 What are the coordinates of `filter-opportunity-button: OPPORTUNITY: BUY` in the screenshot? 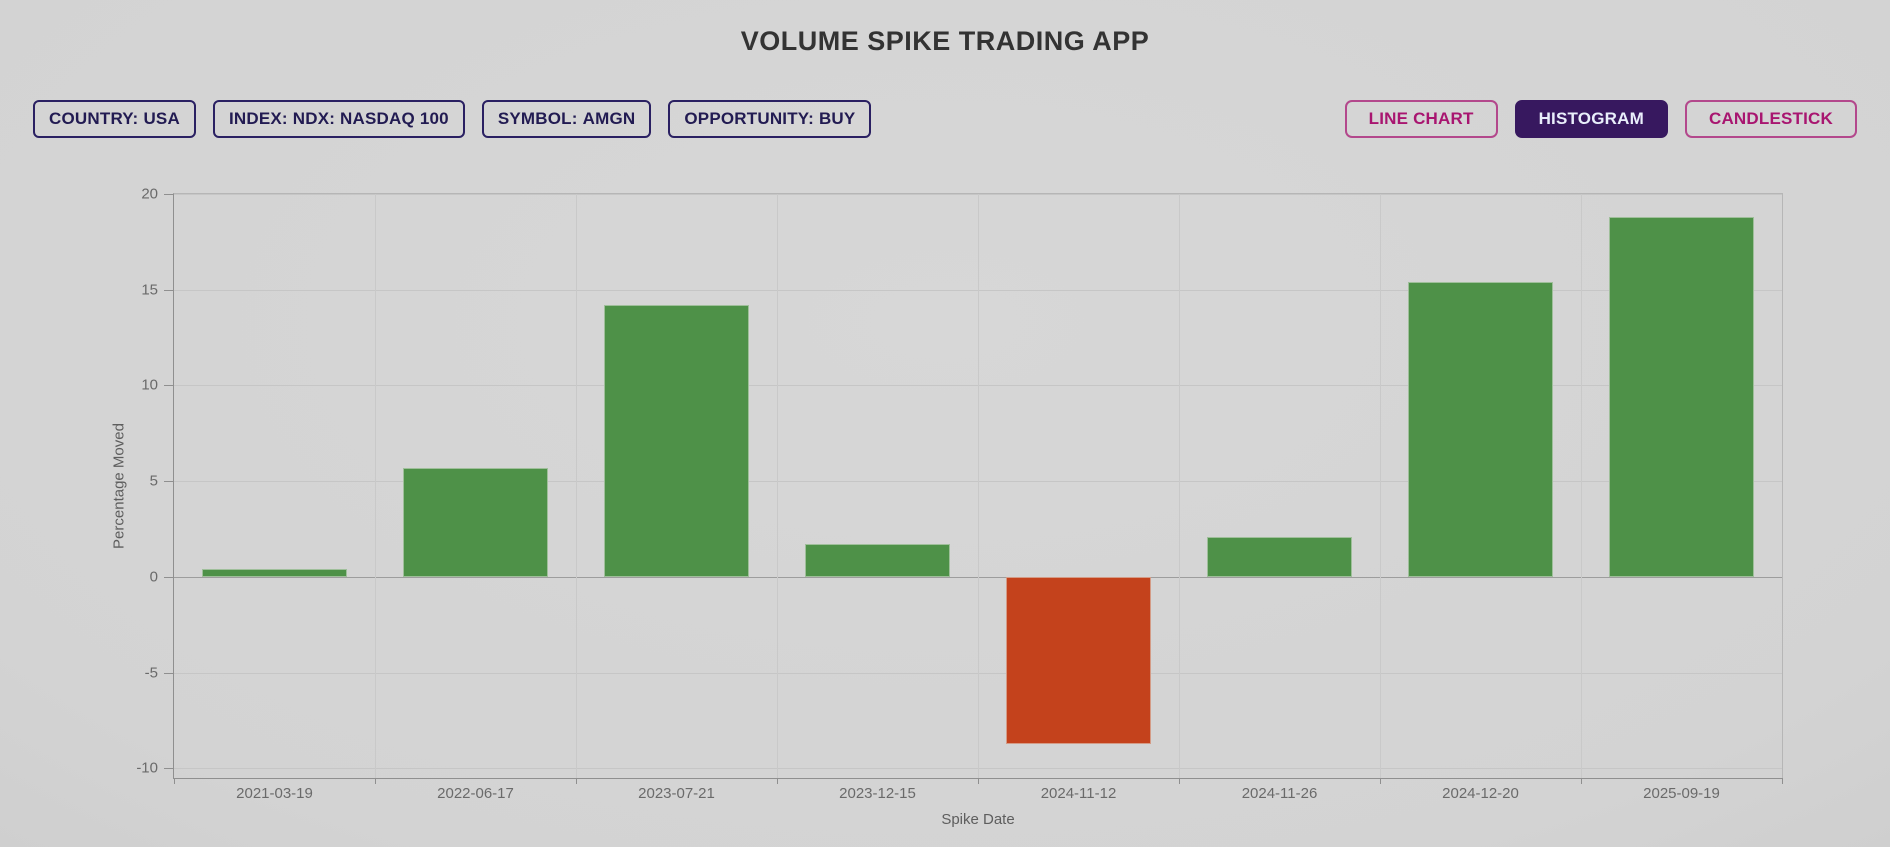 It's located at (770, 119).